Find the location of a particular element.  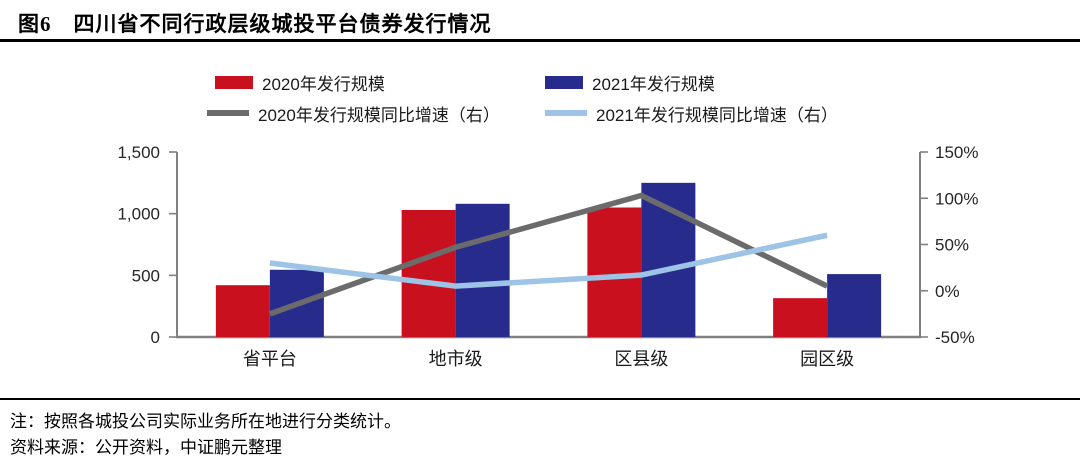

legend-swatch-2020-bar is located at coordinates (234, 82).